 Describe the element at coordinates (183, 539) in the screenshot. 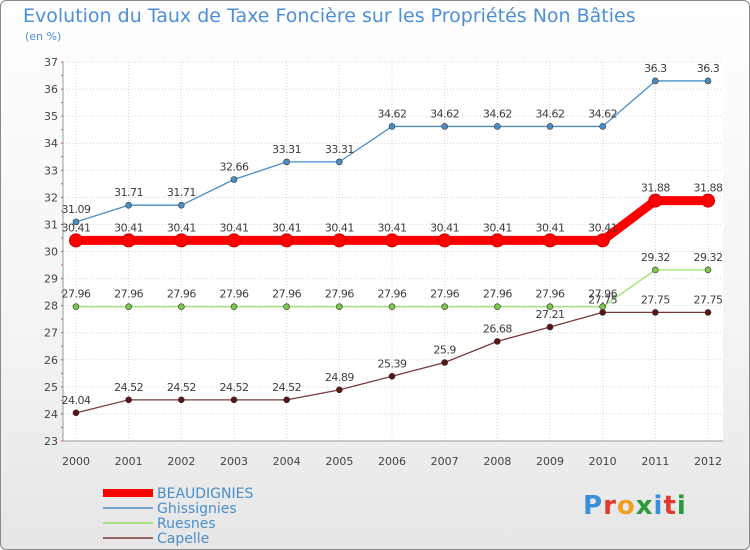

I see `legend-label: Capelle` at that location.